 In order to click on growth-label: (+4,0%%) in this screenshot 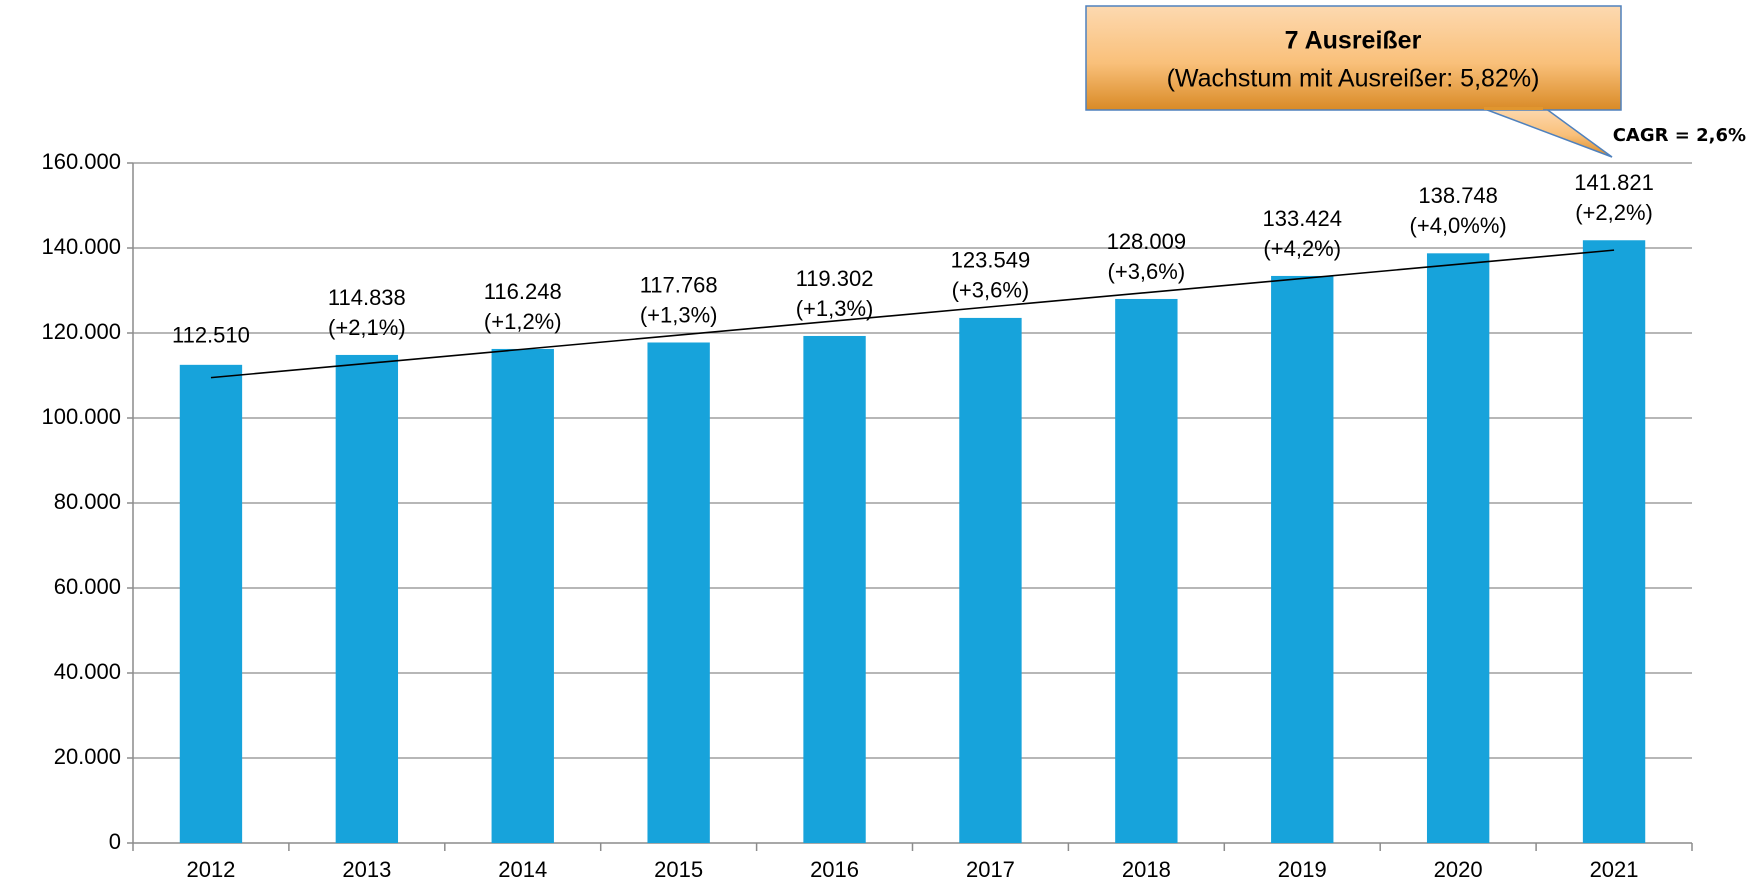, I will do `click(1458, 225)`.